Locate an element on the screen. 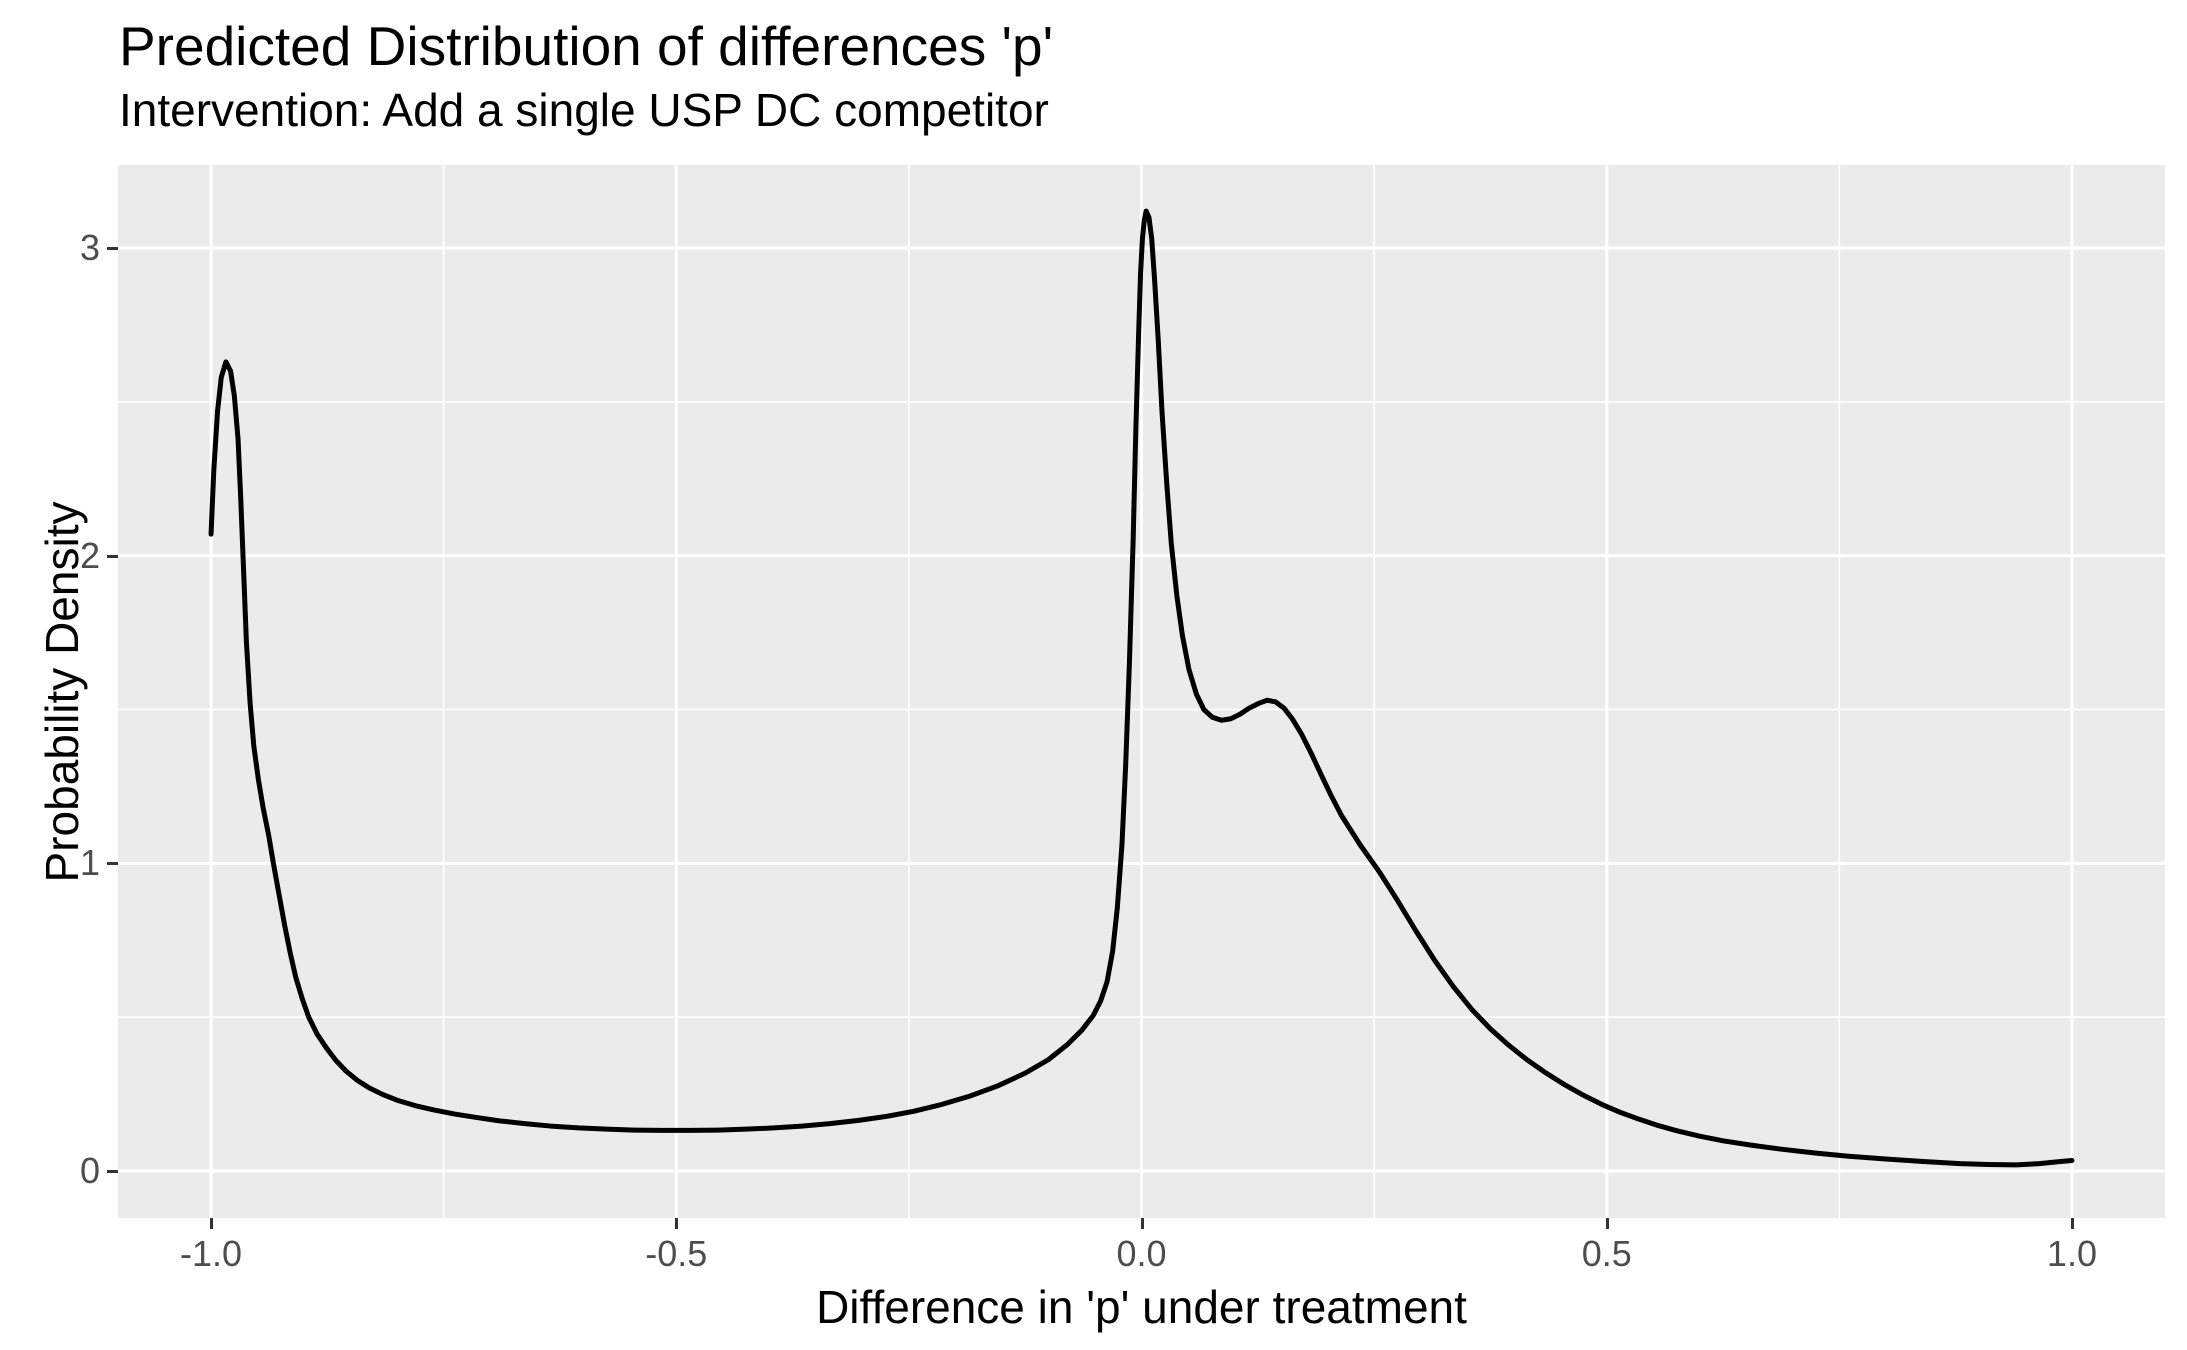 The height and width of the screenshot is (1350, 2187). y-tick-label: 2 is located at coordinates (89, 555).